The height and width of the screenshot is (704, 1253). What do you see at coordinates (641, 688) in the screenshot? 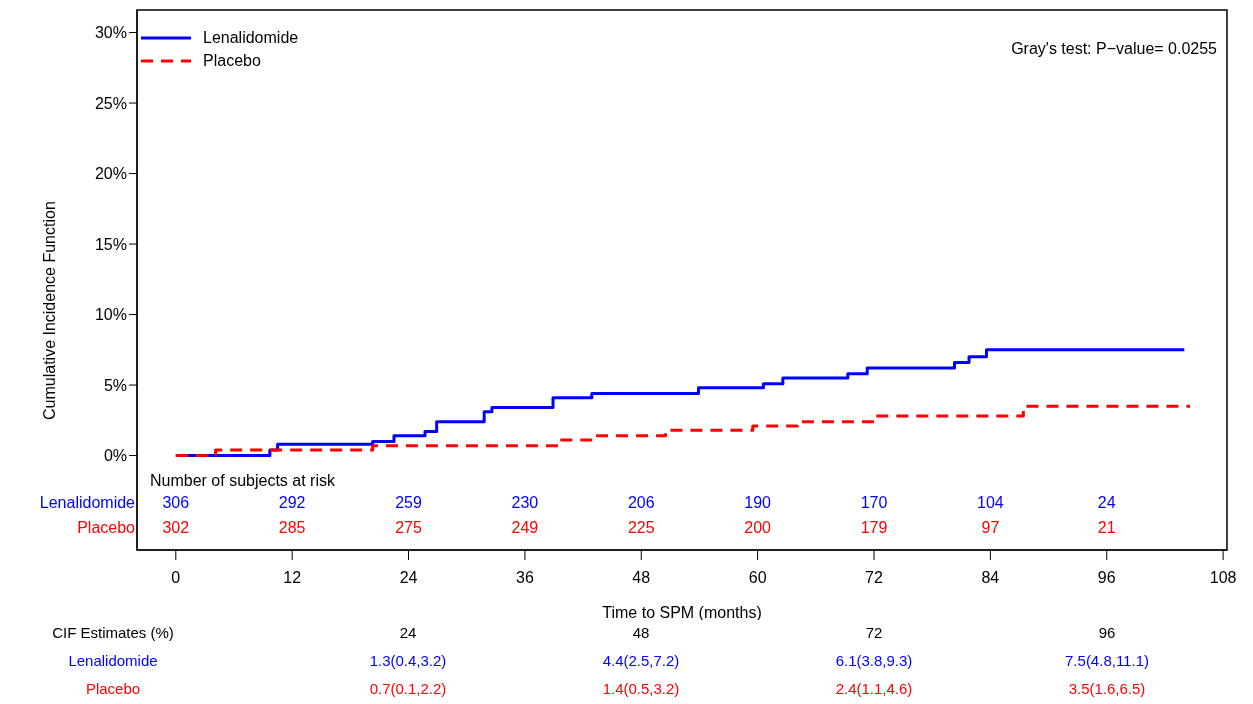
I see `text: 1.4(0.5,3.2)` at bounding box center [641, 688].